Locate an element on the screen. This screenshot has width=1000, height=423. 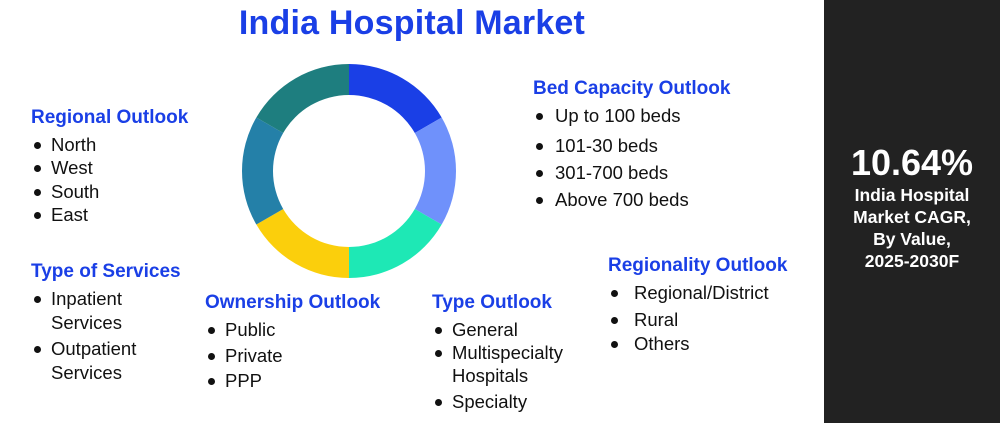
section-regional-outlook: Regional Outlook North West South East is located at coordinates (109, 167).